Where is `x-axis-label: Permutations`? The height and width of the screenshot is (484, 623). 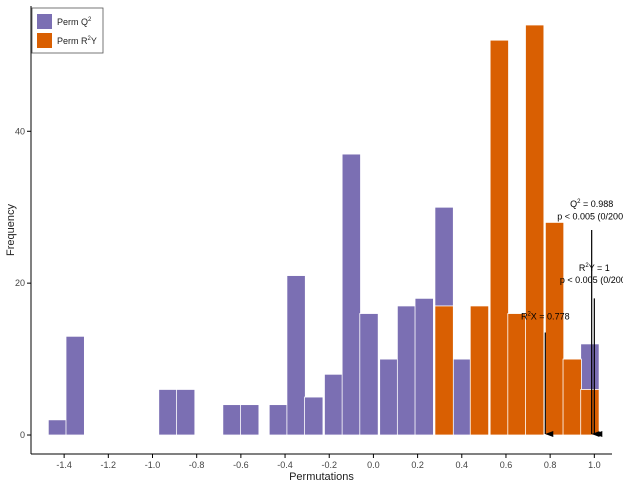
x-axis-label: Permutations is located at coordinates (321, 477).